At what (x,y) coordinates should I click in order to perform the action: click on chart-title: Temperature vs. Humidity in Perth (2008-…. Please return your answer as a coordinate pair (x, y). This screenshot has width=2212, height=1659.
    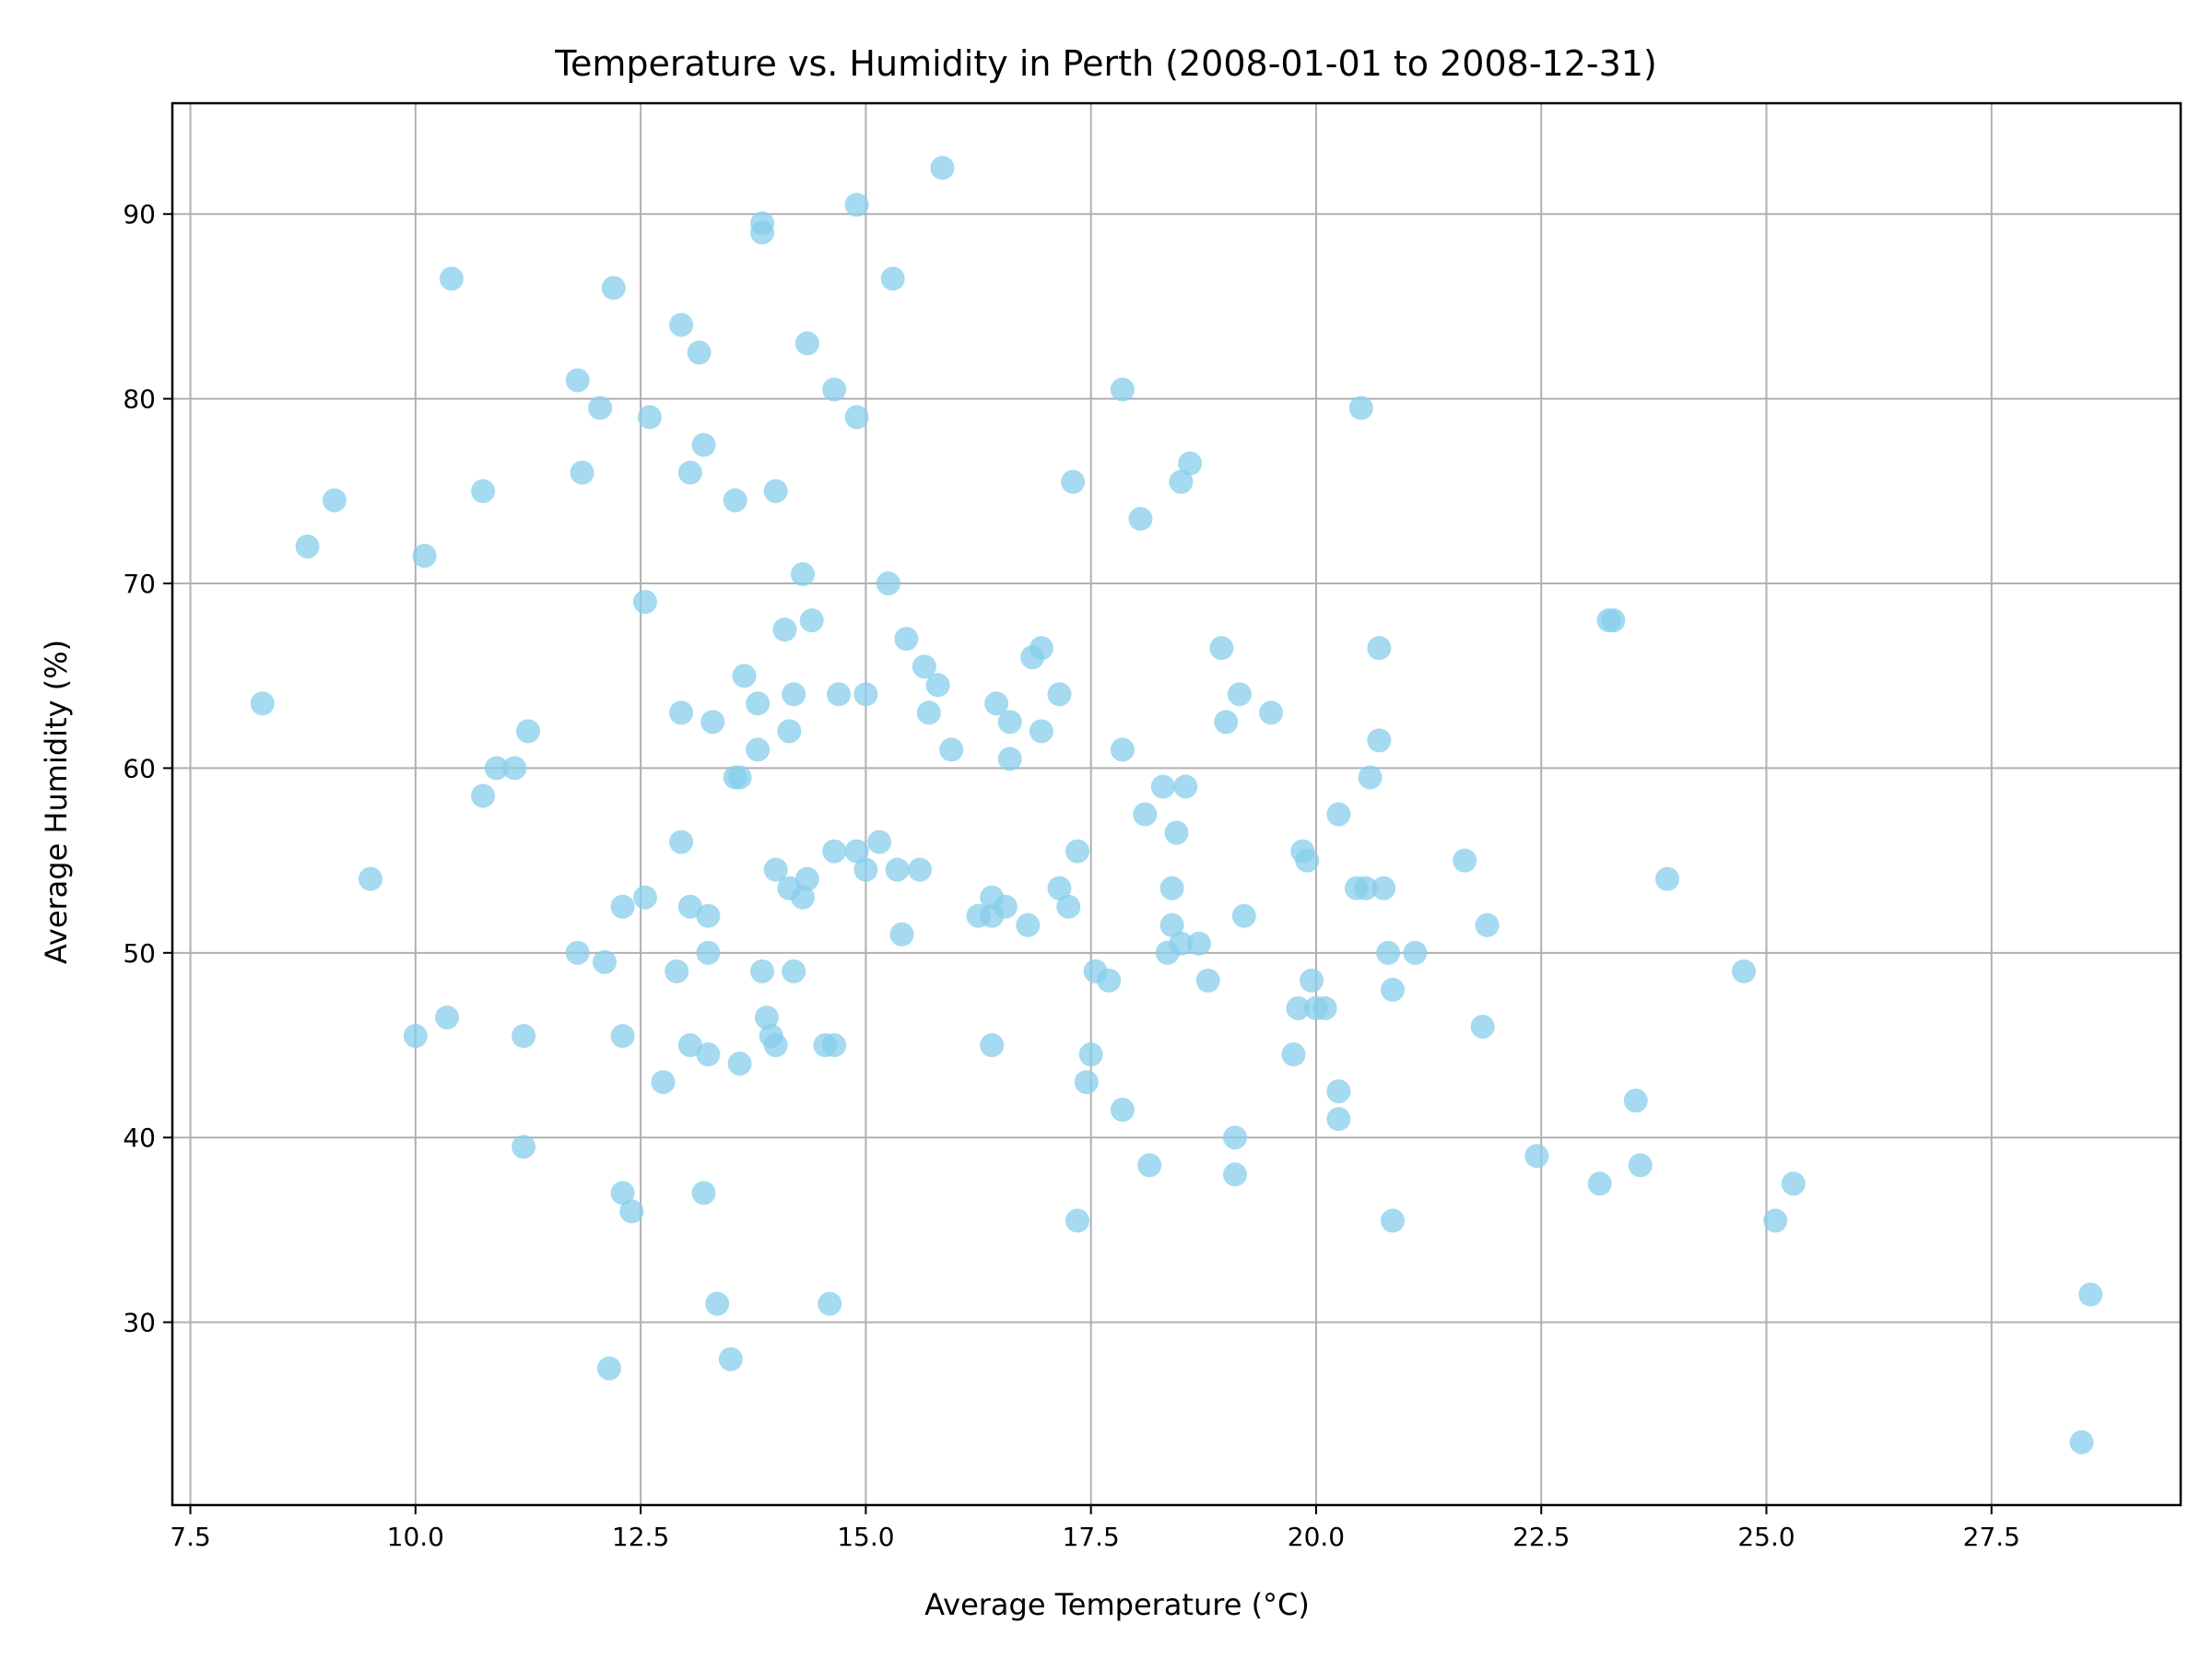
    Looking at the image, I should click on (1105, 63).